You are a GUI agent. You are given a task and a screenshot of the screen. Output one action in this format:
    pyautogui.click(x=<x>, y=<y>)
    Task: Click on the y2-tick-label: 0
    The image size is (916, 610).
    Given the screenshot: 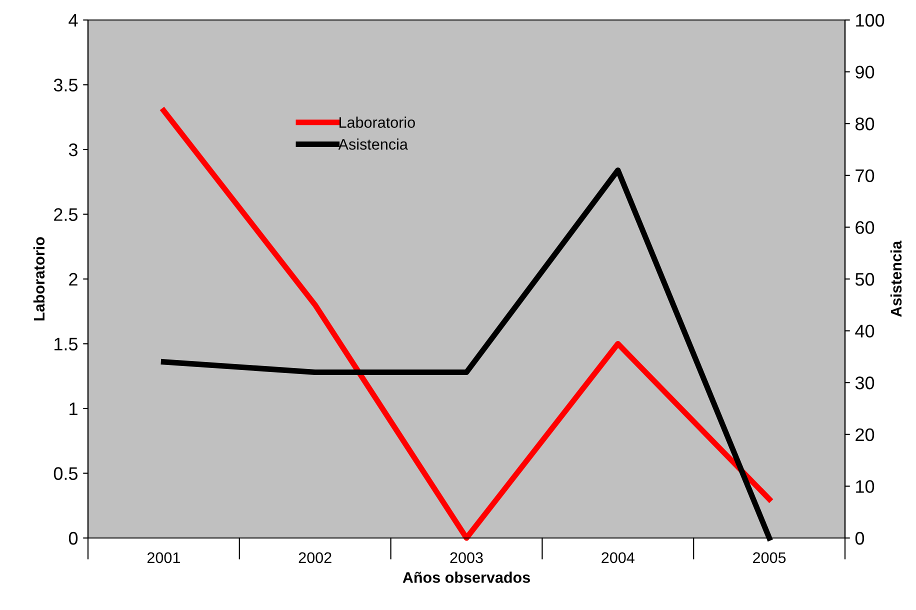 What is the action you would take?
    pyautogui.click(x=859, y=538)
    